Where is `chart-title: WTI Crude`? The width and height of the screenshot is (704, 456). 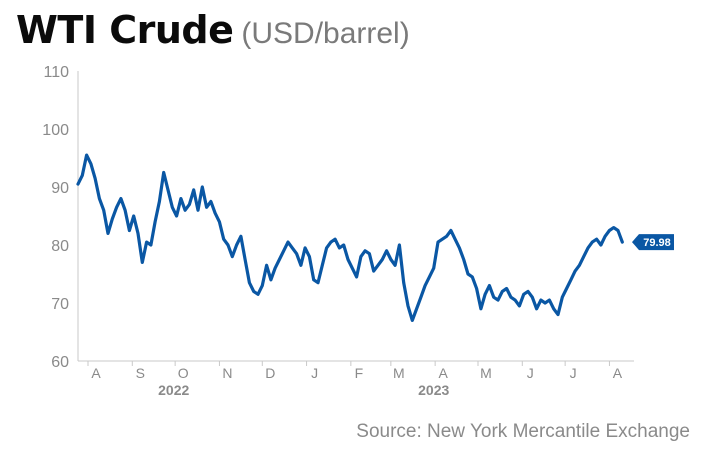 chart-title: WTI Crude is located at coordinates (125, 30).